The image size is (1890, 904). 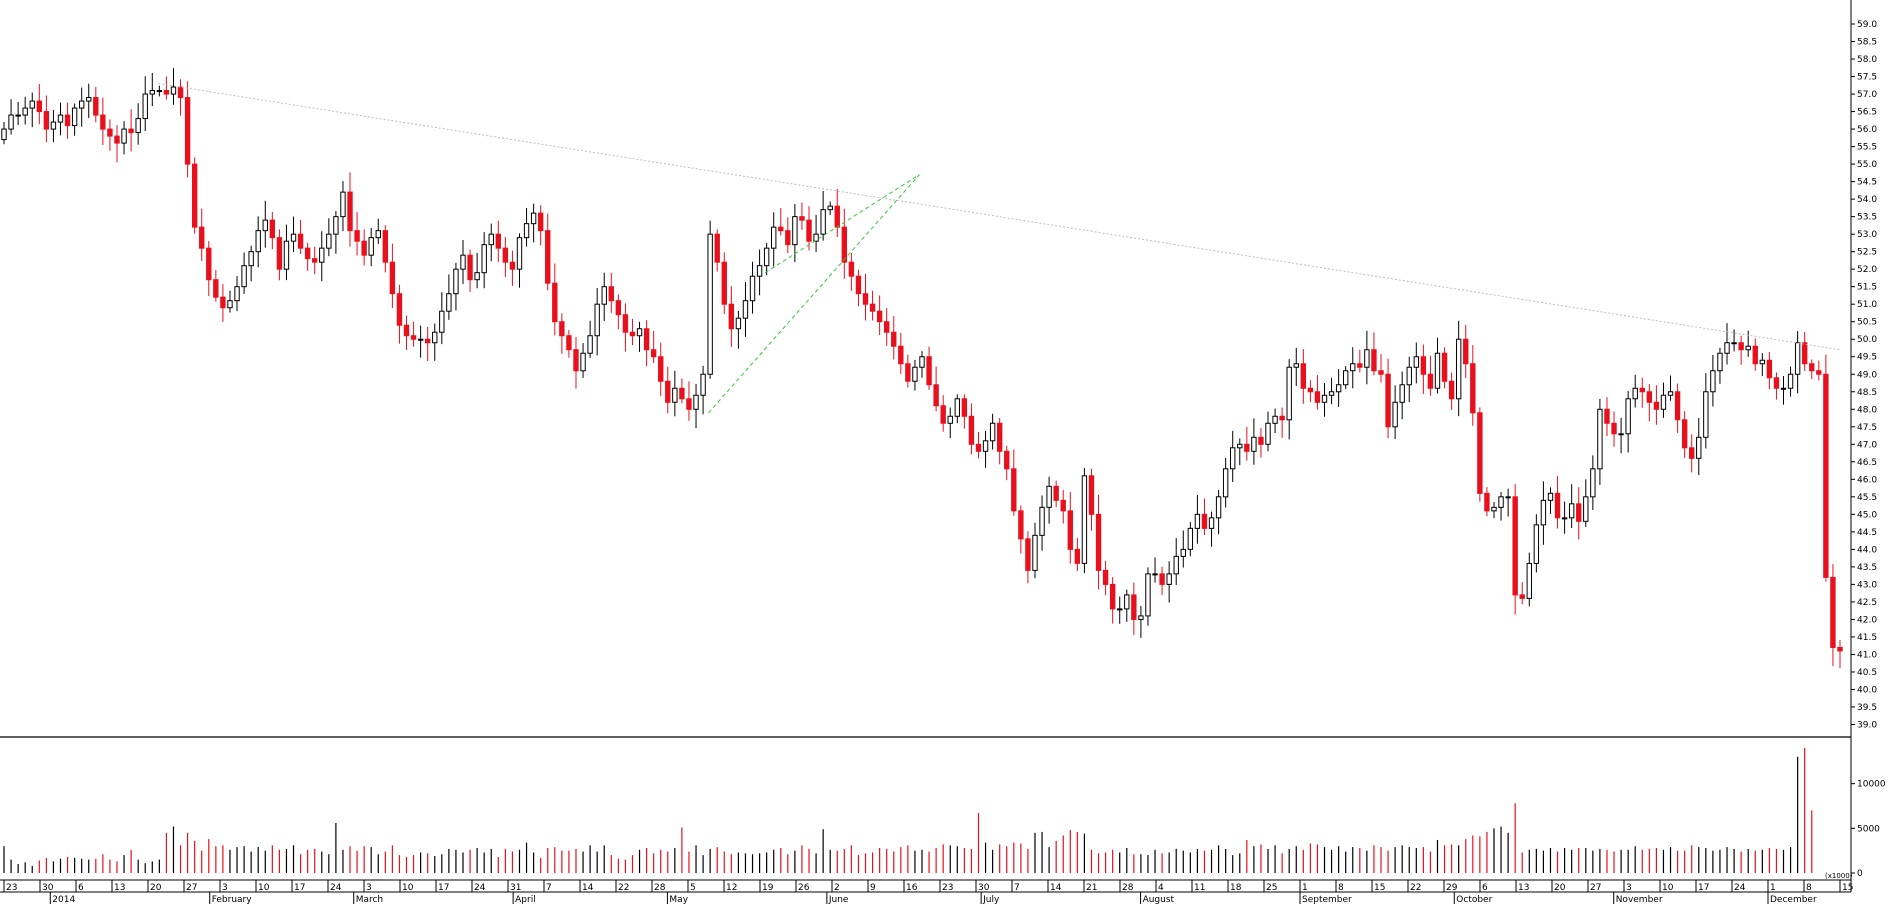 I want to click on x-day-label: 10, so click(x=264, y=888).